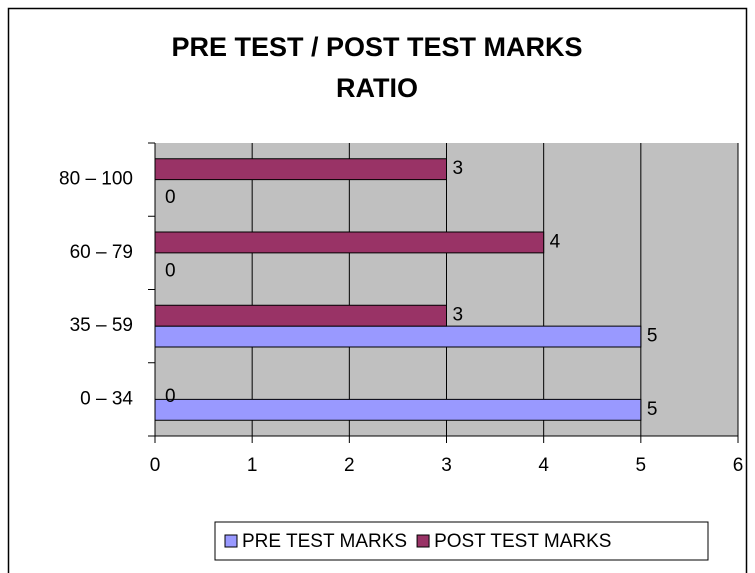 Image resolution: width=755 pixels, height=573 pixels. What do you see at coordinates (252, 465) in the screenshot?
I see `x-tick-label: 1` at bounding box center [252, 465].